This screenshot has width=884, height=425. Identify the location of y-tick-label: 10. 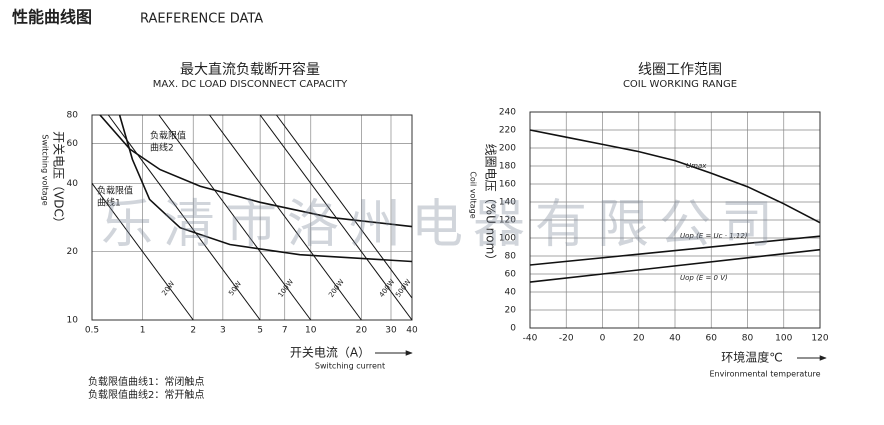
(73, 321).